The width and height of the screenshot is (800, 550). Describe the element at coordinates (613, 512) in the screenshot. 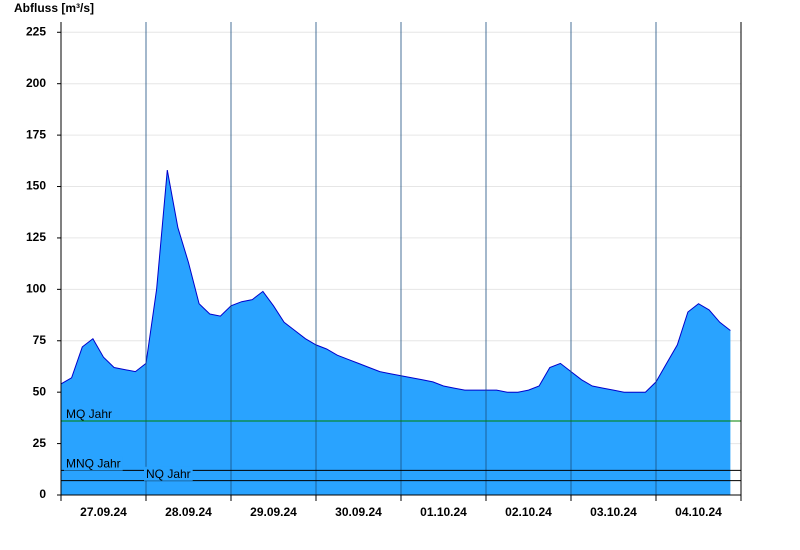

I see `x-tick-label: 03.10.24` at that location.